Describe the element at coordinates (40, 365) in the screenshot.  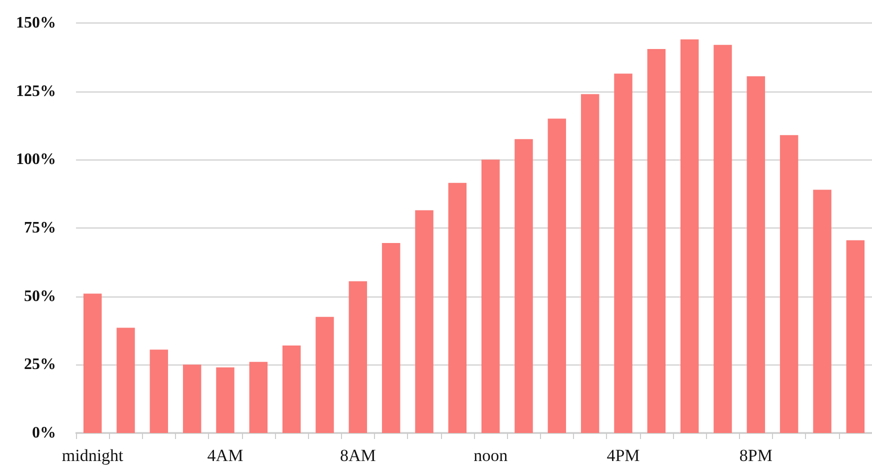
I see `y-tick-label: 25%` at that location.